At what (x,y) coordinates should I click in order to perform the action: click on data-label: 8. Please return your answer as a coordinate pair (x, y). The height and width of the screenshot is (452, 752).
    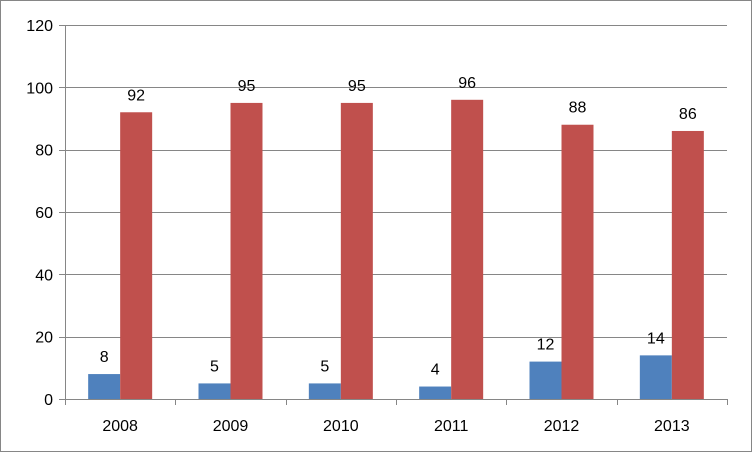
    Looking at the image, I should click on (104, 357).